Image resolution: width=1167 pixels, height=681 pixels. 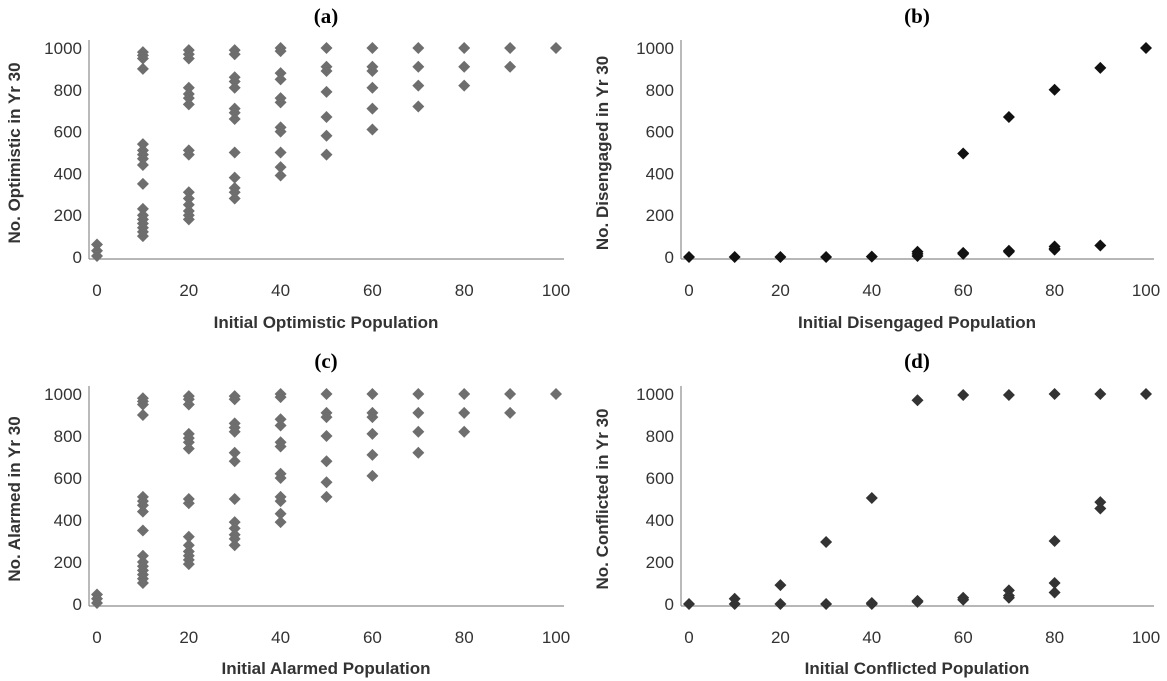 What do you see at coordinates (326, 322) in the screenshot?
I see `x-axis-label-a: Initial Optimistic Population` at bounding box center [326, 322].